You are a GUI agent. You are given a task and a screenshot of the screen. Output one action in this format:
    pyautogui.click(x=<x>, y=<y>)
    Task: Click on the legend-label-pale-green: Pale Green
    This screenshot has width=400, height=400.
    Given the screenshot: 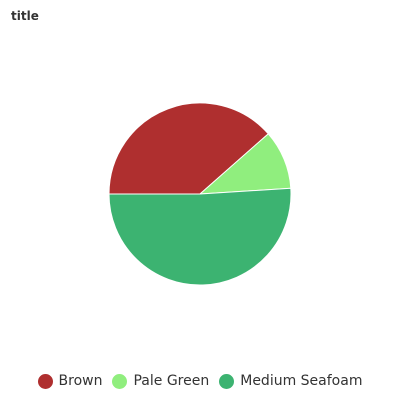 What is the action you would take?
    pyautogui.click(x=171, y=381)
    